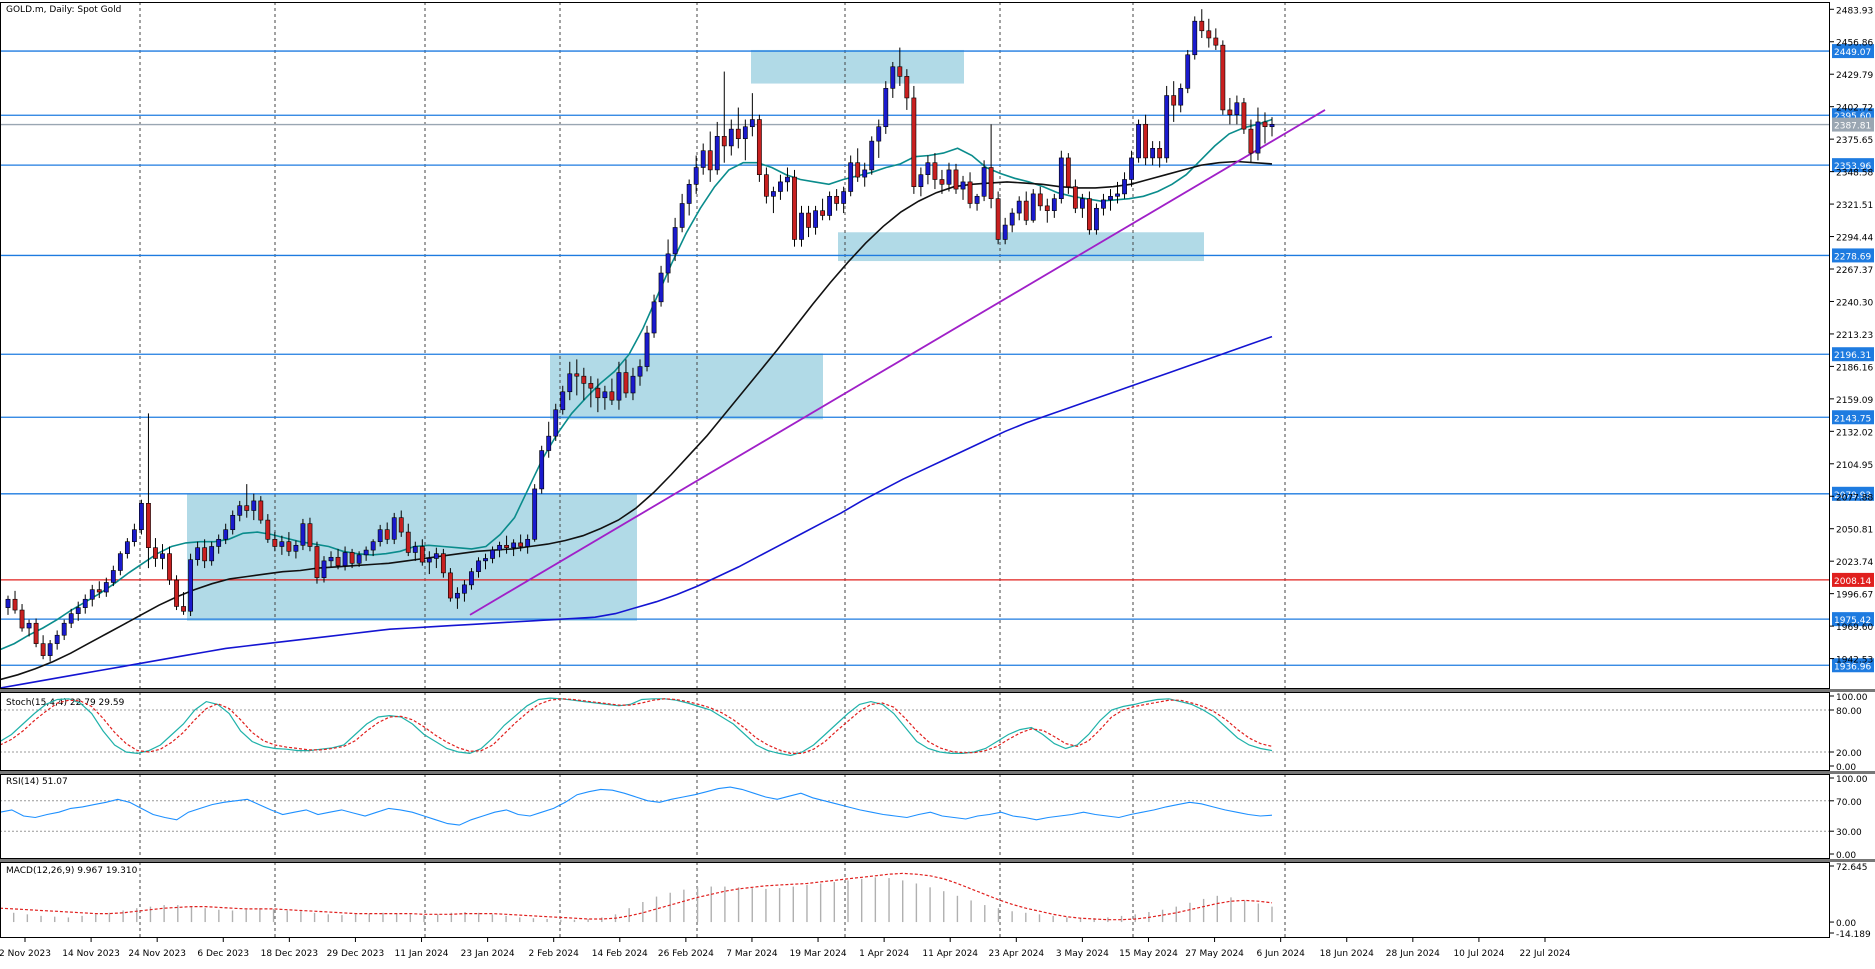 The height and width of the screenshot is (969, 1875). What do you see at coordinates (422, 954) in the screenshot?
I see `date-tick-label-6: 11 Jan 2024` at bounding box center [422, 954].